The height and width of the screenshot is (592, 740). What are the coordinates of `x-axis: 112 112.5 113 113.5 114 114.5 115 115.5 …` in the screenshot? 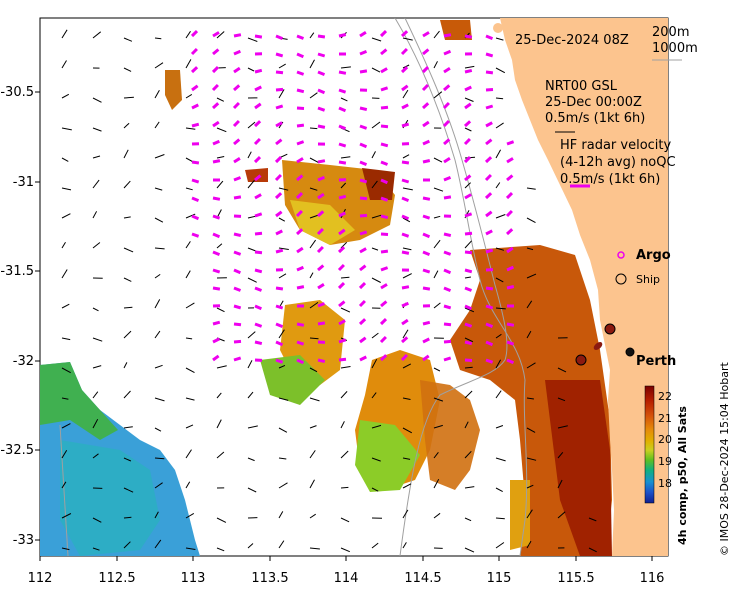 It's located at (346, 571).